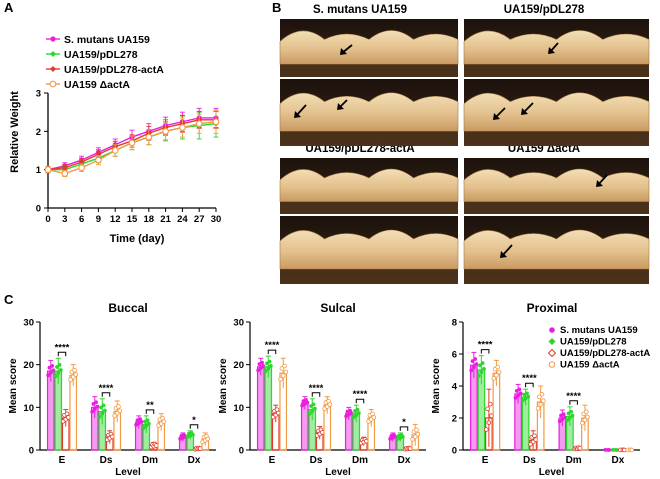 This screenshot has width=660, height=479. I want to click on growth-x-tick-label: 0, so click(47, 219).